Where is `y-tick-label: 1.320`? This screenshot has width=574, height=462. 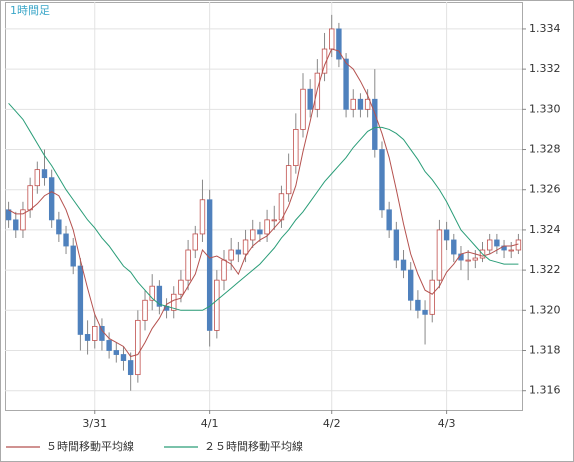
y-tick-label: 1.320 is located at coordinates (545, 309).